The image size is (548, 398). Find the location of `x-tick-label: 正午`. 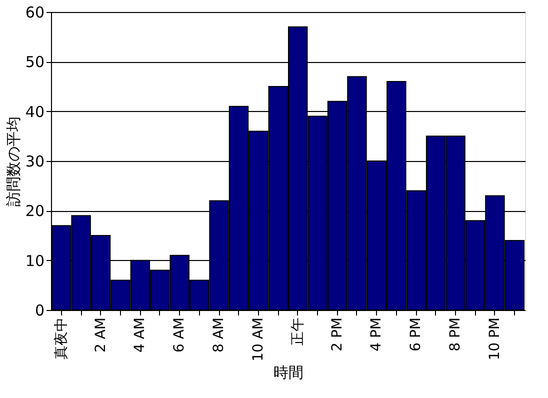

x-tick-label: 正午 is located at coordinates (298, 332).